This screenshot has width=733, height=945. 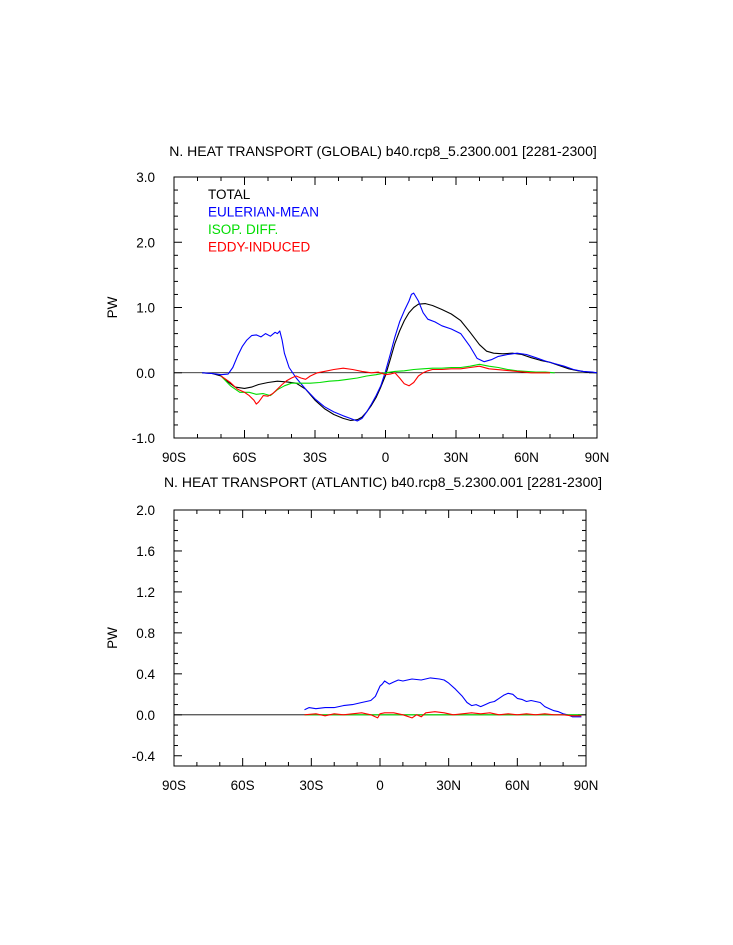 What do you see at coordinates (229, 194) in the screenshot?
I see `legend-entry: TOTAL` at bounding box center [229, 194].